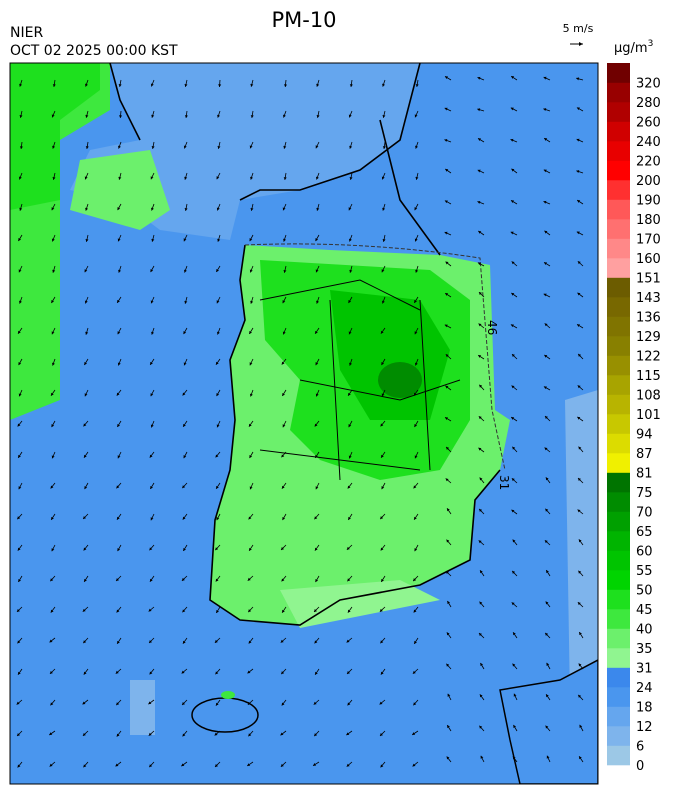 The image size is (673, 795). Describe the element at coordinates (640, 766) in the screenshot. I see `colorbar-label: 0` at that location.